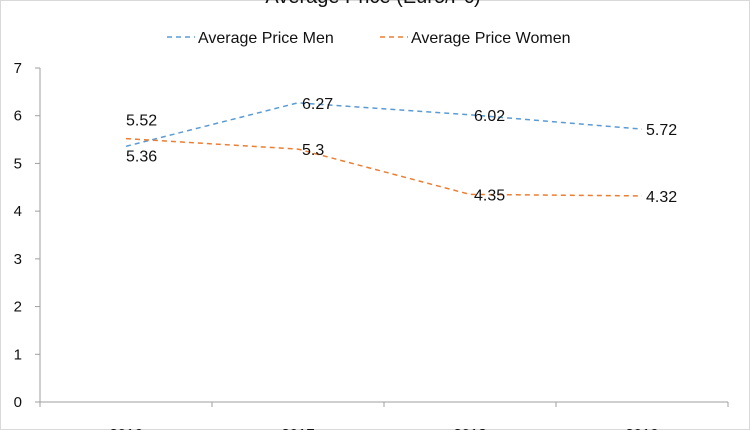 The width and height of the screenshot is (750, 430). What do you see at coordinates (661, 130) in the screenshot?
I see `data-label-men: 5.72` at bounding box center [661, 130].